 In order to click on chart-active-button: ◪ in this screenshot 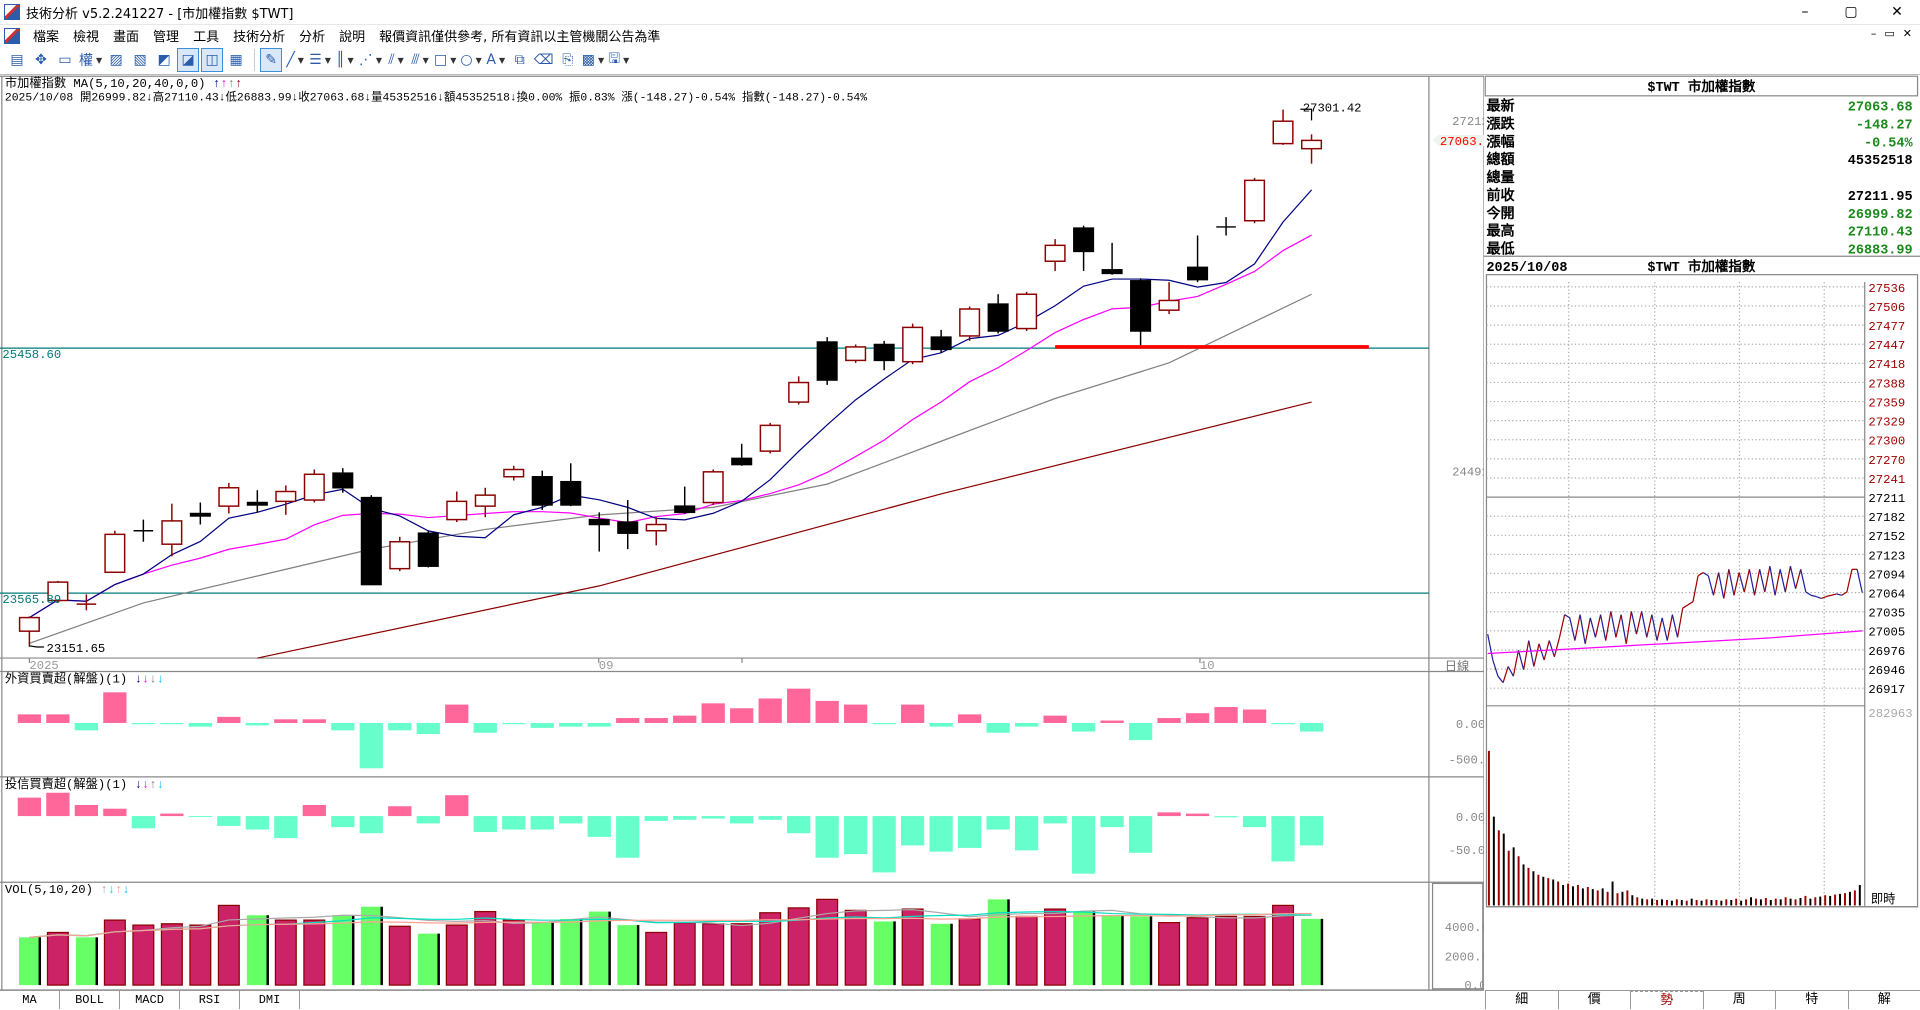, I will do `click(188, 60)`.